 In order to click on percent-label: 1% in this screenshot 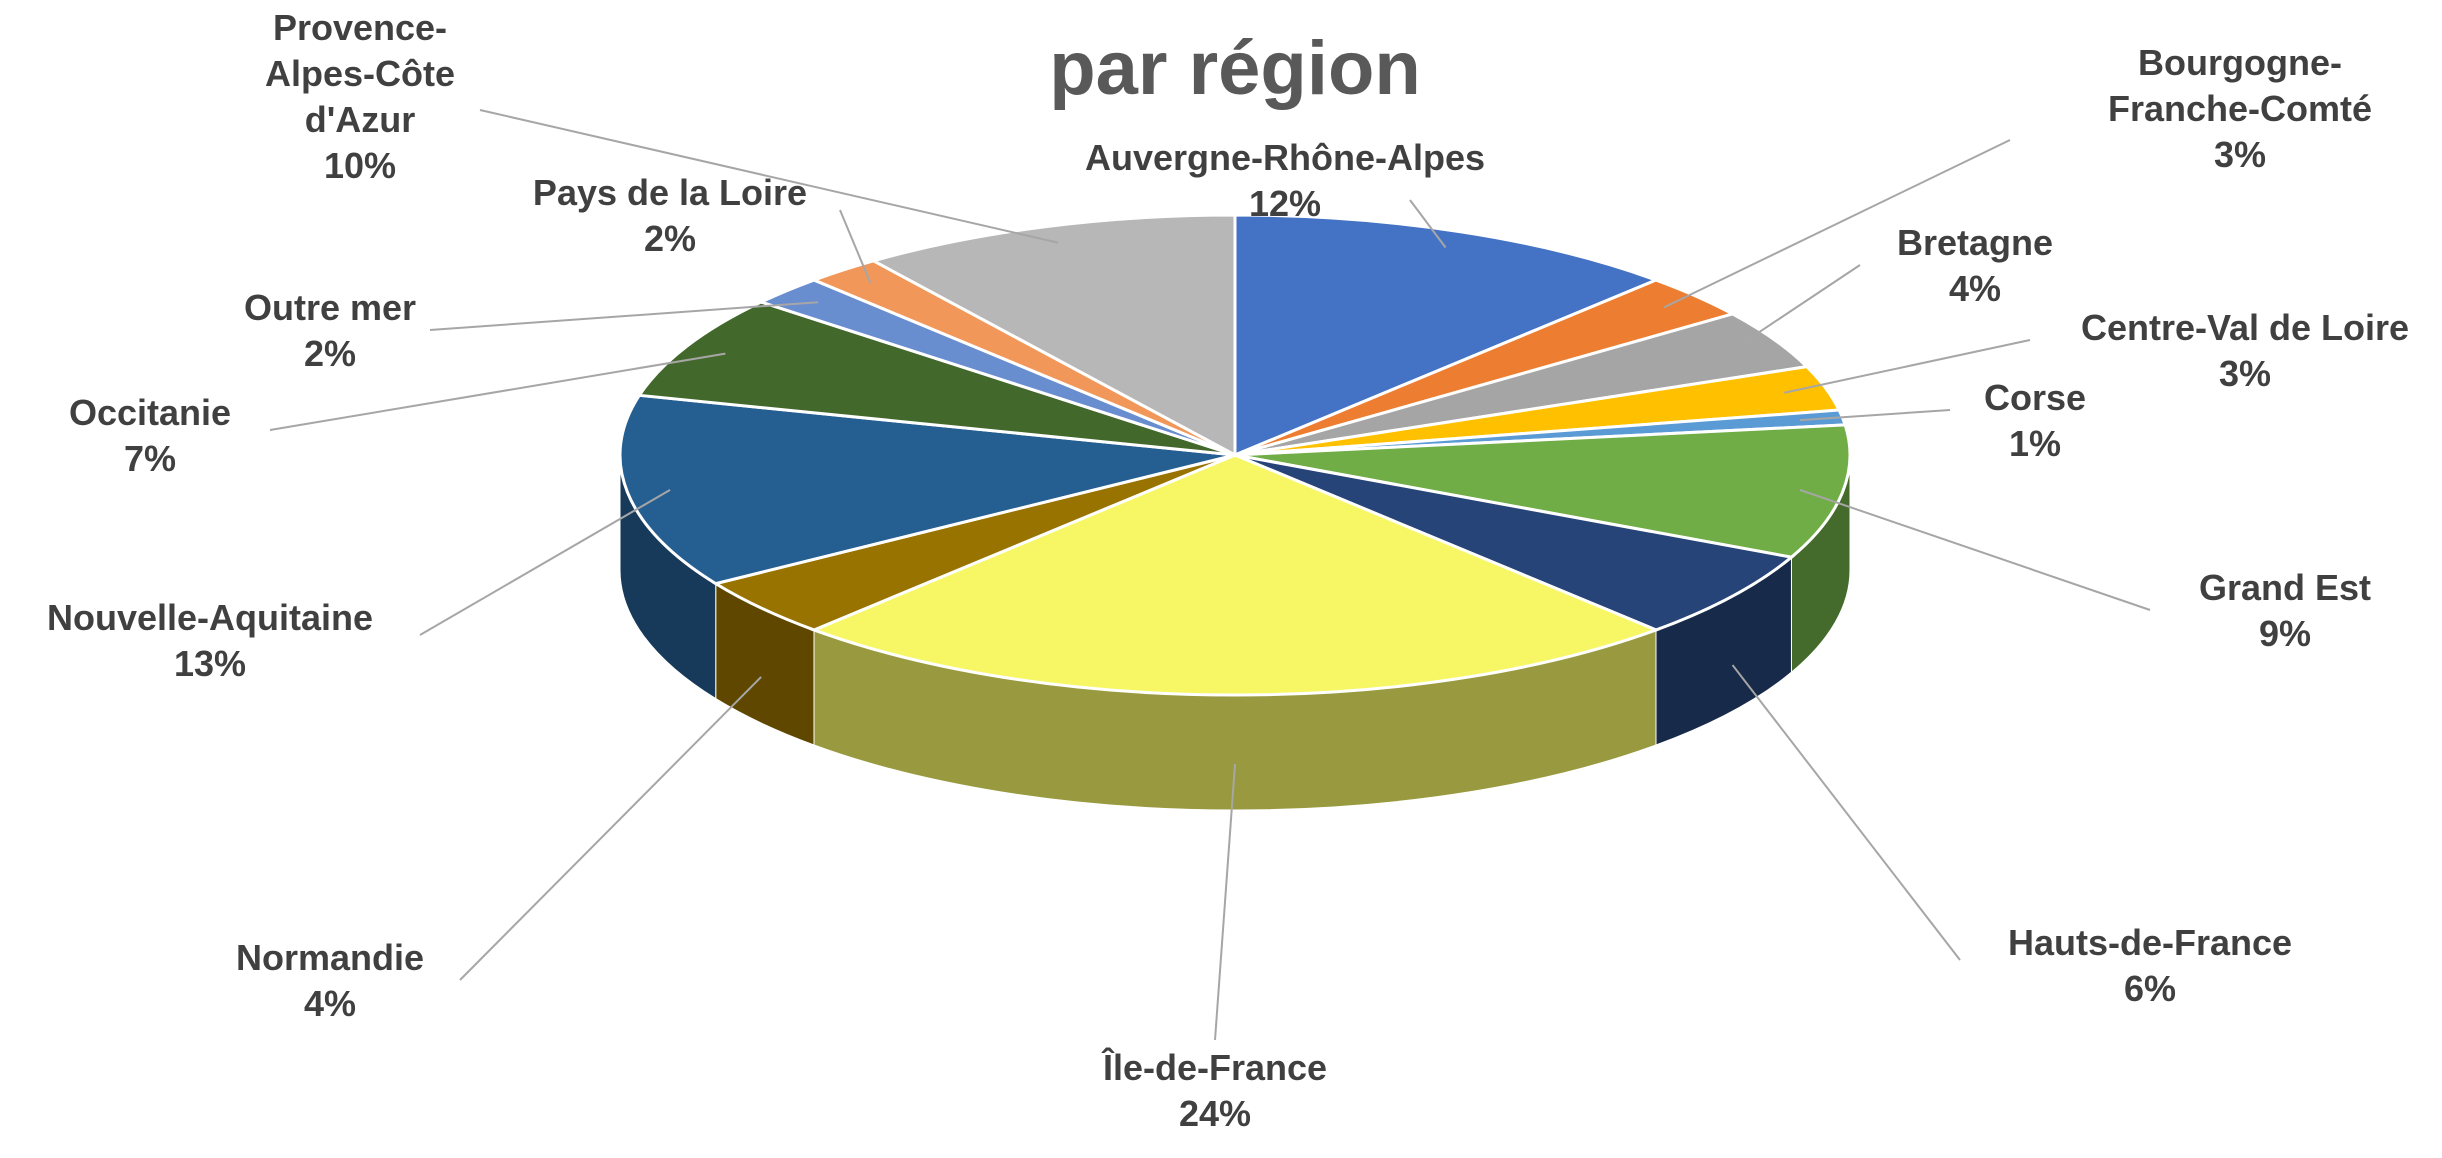, I will do `click(2035, 443)`.